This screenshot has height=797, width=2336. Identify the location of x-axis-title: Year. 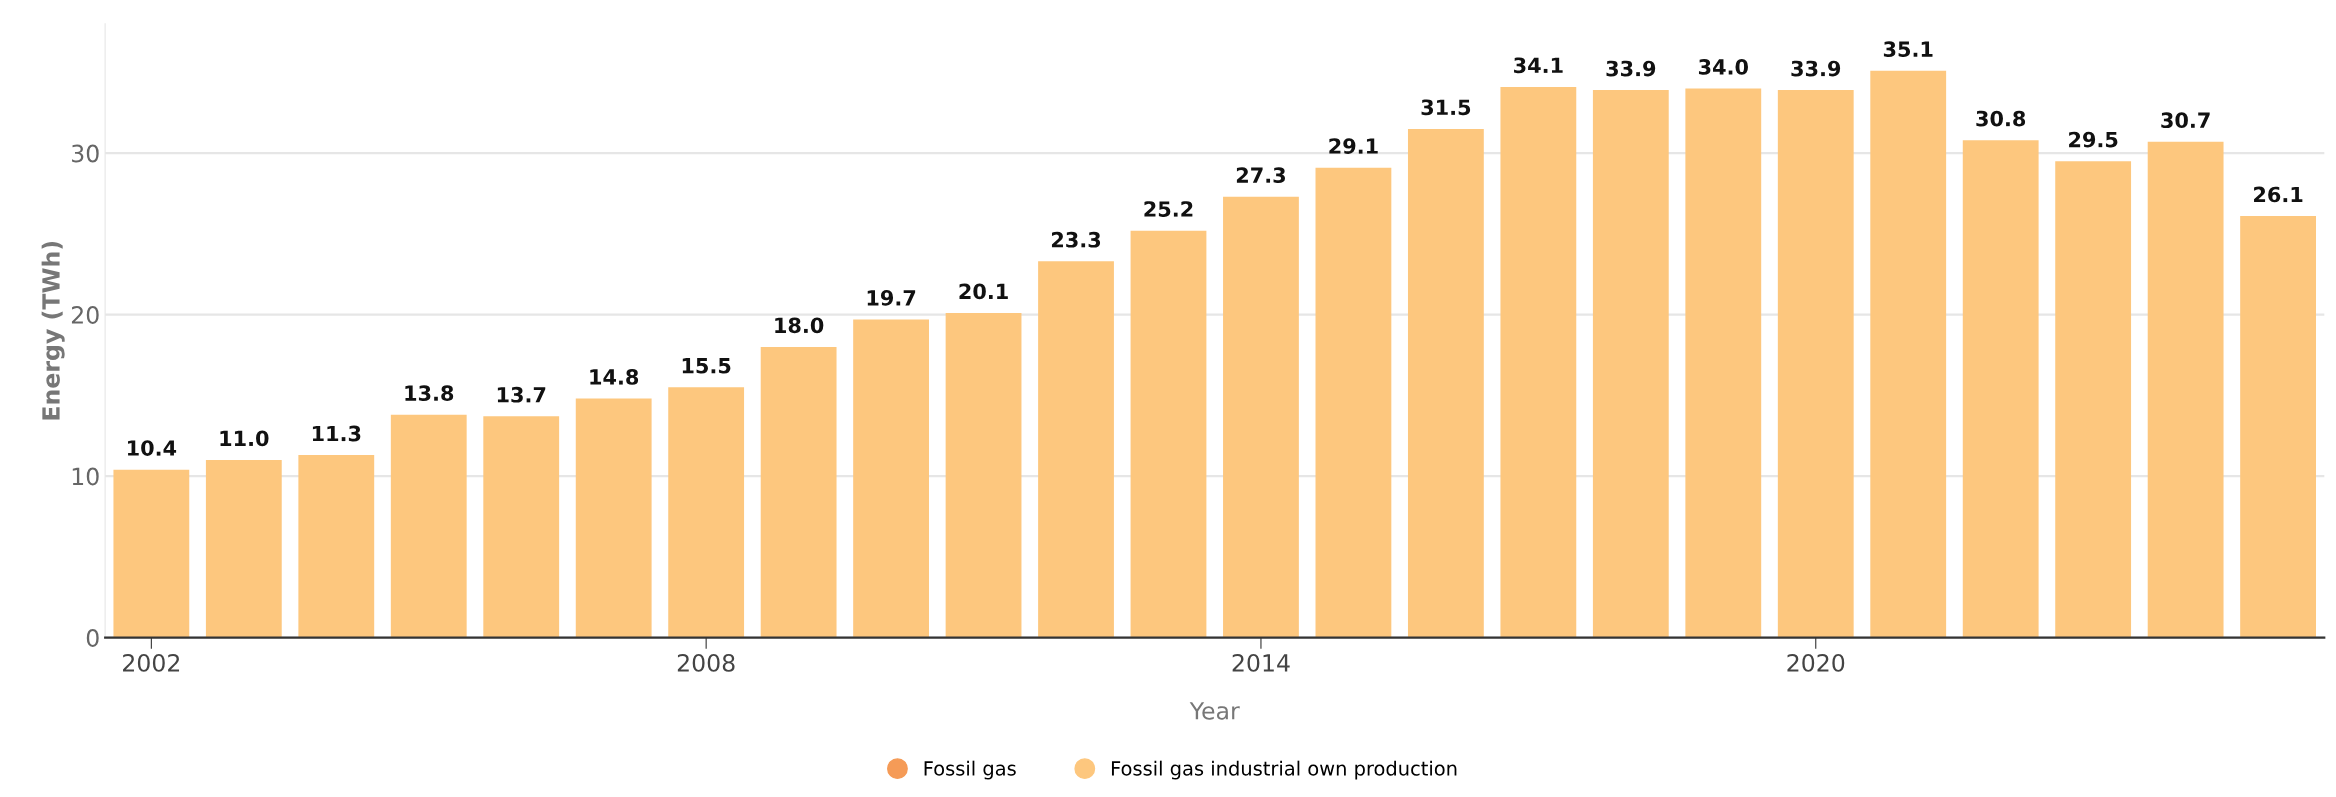
(1214, 711).